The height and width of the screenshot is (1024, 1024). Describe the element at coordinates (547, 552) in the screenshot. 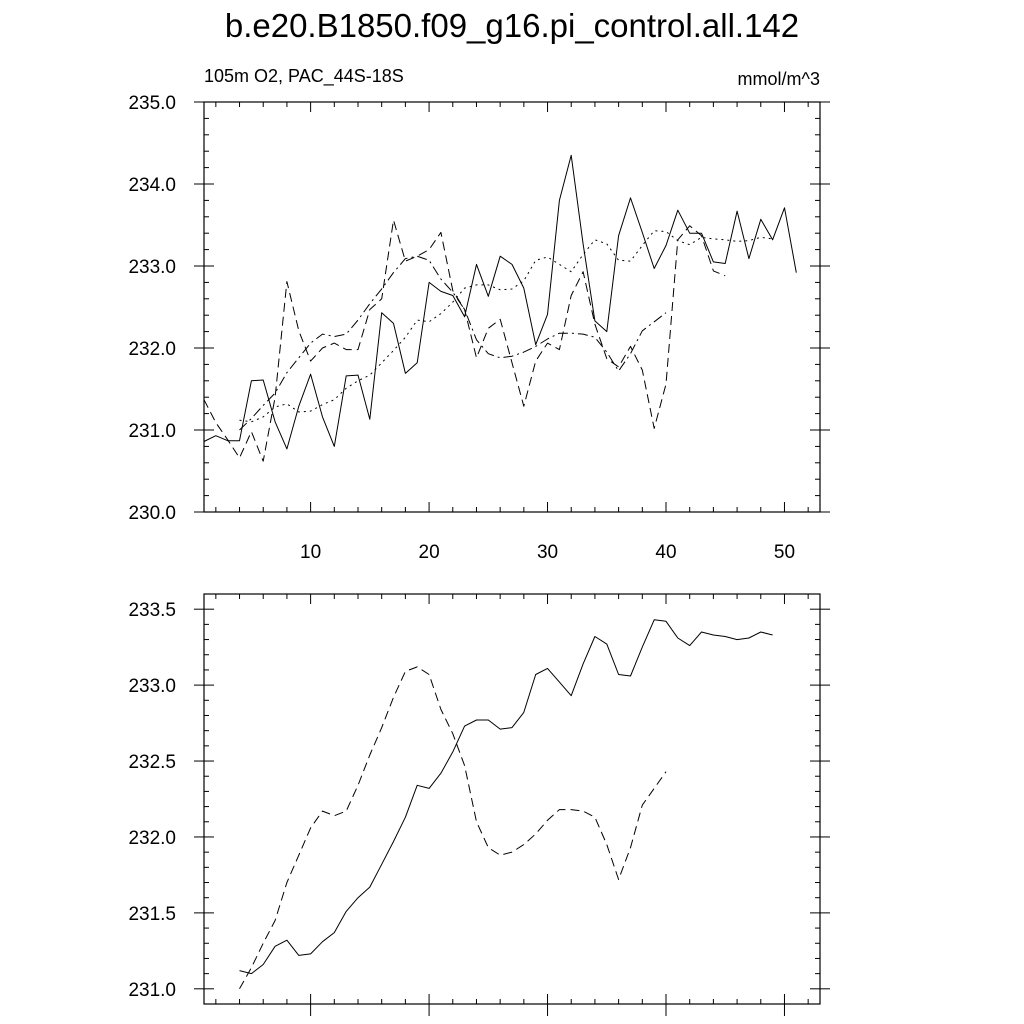

I see `x-tick-label: 30` at that location.